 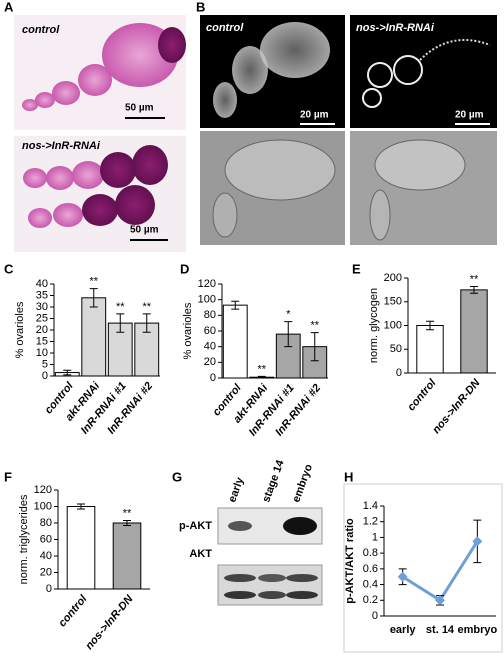 What do you see at coordinates (423, 568) in the screenshot?
I see `panel-h-frame` at bounding box center [423, 568].